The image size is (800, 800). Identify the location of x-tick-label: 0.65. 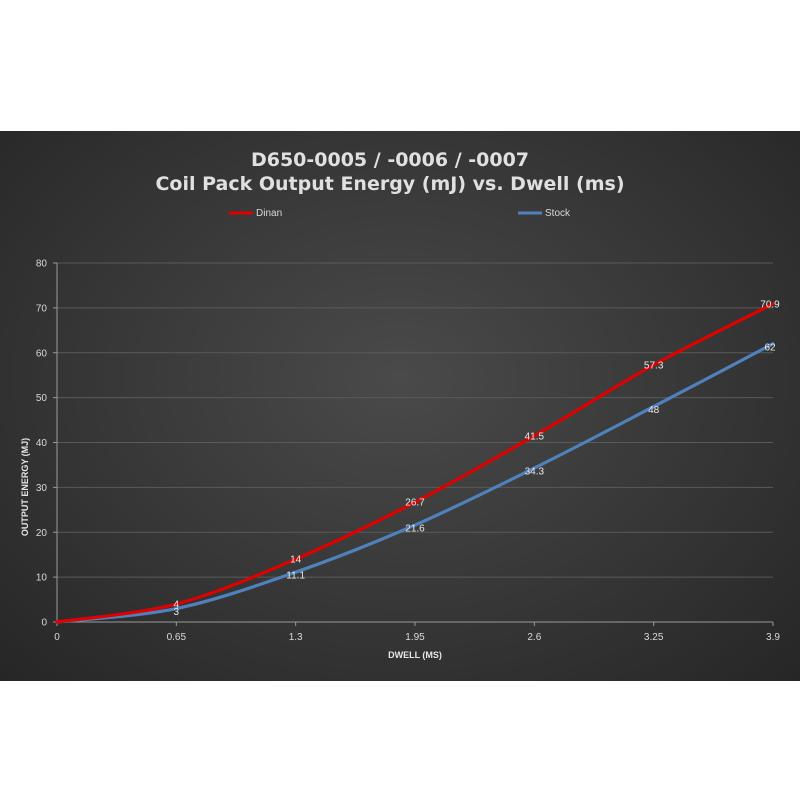
(177, 637).